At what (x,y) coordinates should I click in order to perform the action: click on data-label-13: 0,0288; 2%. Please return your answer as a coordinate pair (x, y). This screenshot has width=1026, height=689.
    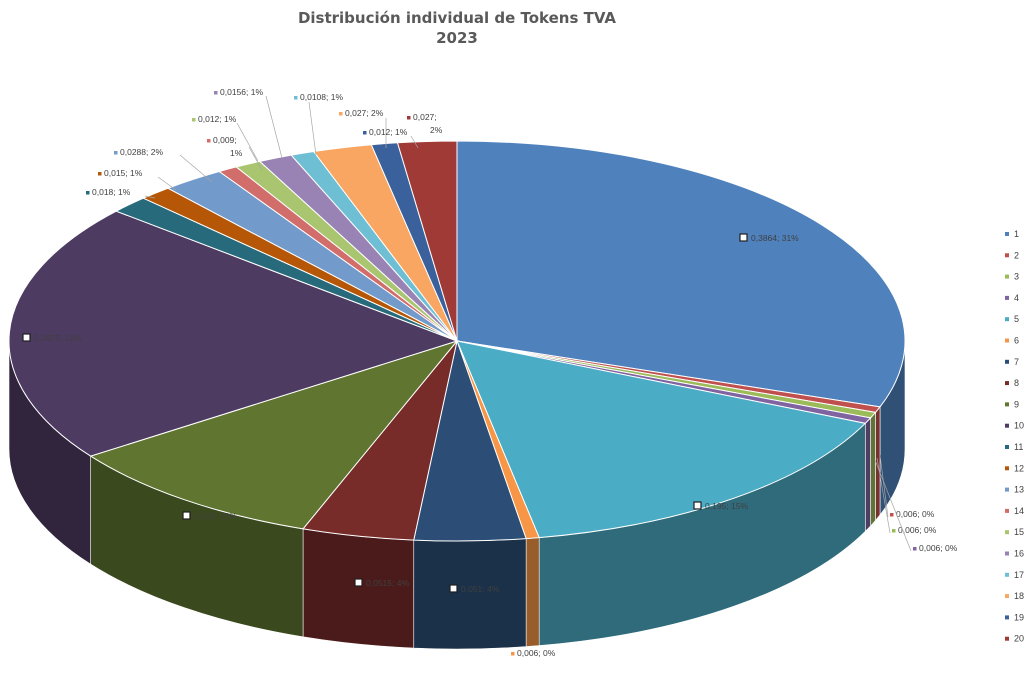
    Looking at the image, I should click on (163, 165).